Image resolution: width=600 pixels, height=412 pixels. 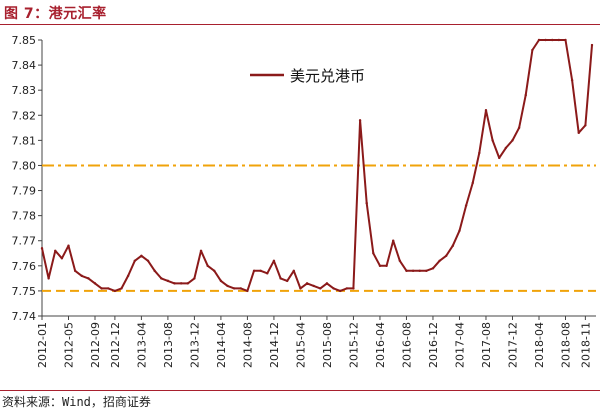 What do you see at coordinates (585, 345) in the screenshot?
I see `x-tick-label: 2018-11` at bounding box center [585, 345].